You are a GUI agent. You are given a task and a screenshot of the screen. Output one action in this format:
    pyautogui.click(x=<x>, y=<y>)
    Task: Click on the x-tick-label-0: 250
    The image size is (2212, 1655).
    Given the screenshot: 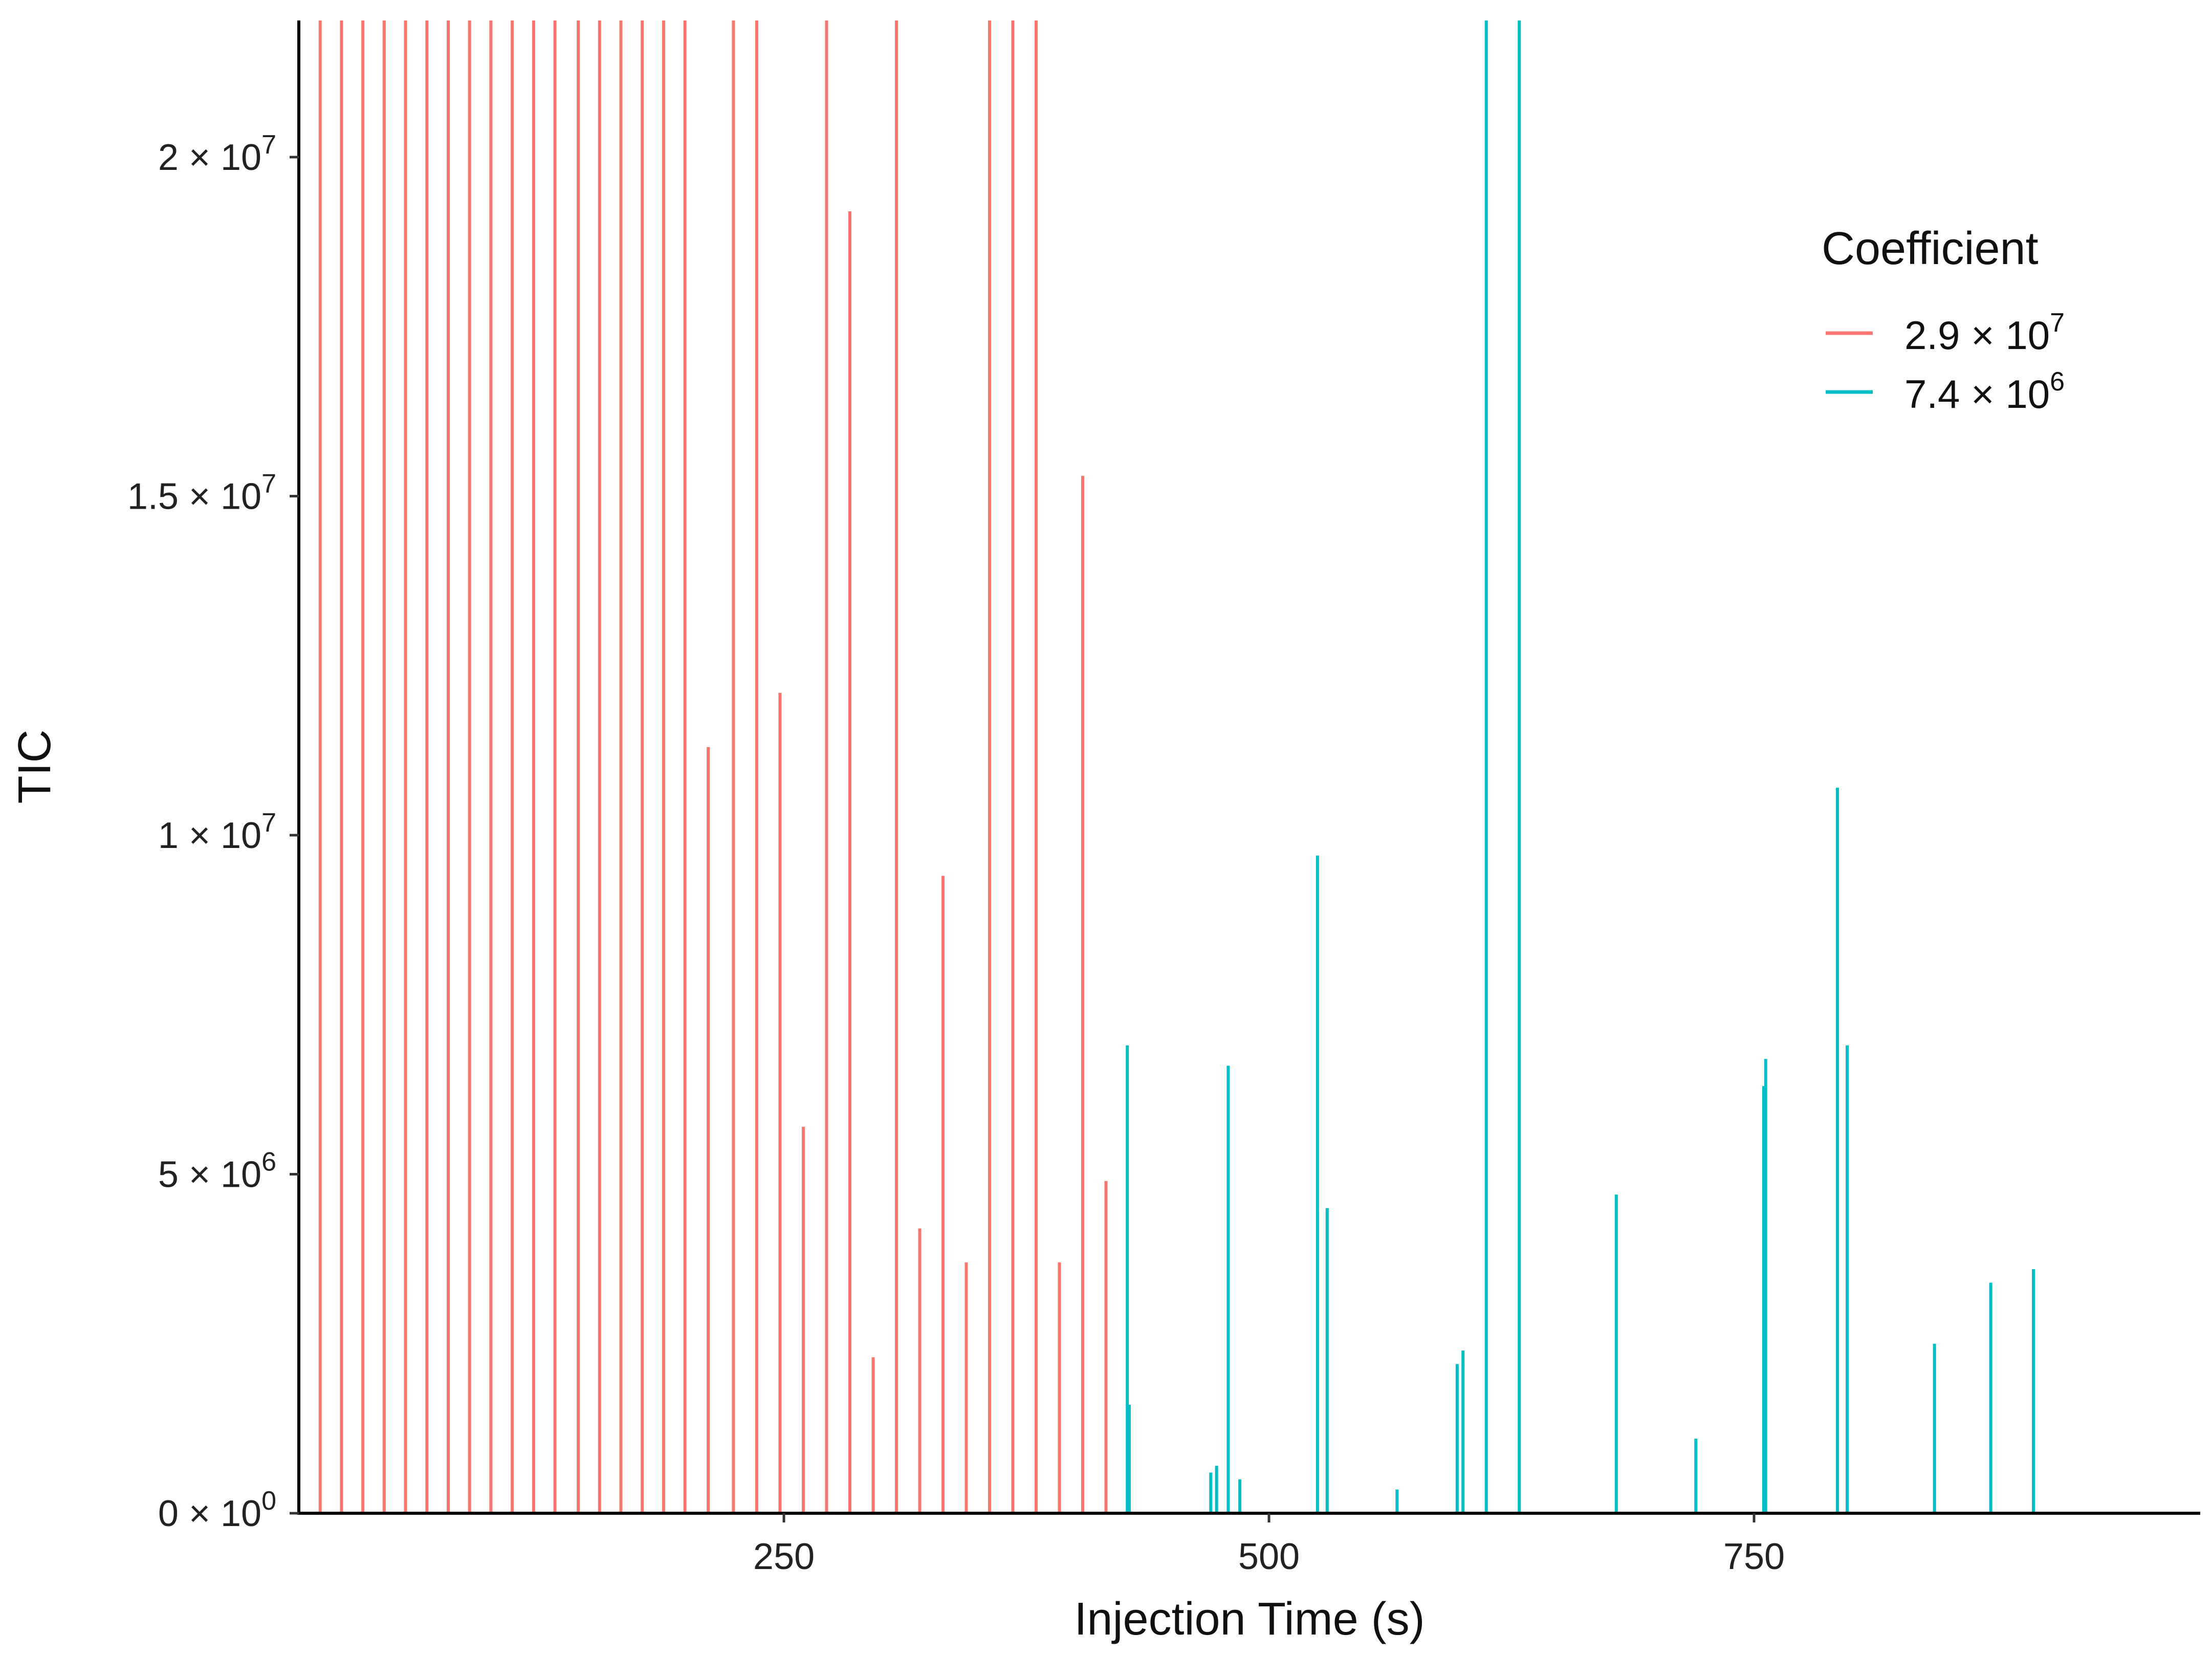 What is the action you would take?
    pyautogui.click(x=784, y=1556)
    